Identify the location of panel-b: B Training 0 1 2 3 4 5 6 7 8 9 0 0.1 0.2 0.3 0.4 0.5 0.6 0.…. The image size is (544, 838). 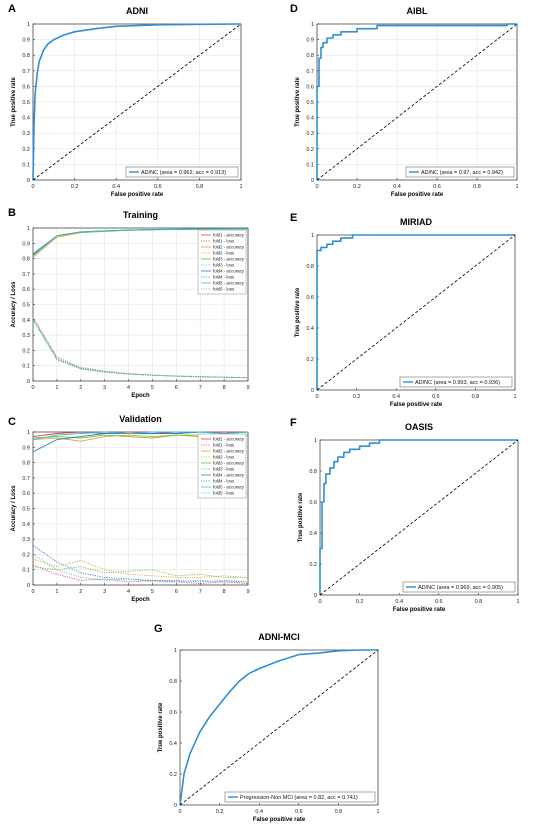
(129, 303).